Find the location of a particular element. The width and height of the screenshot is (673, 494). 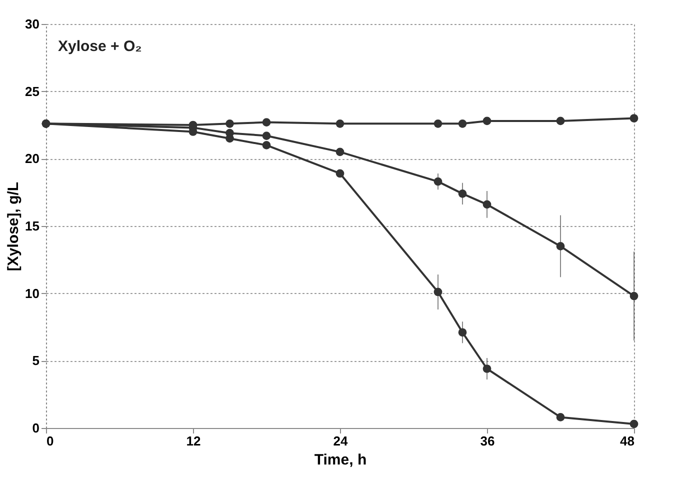

x-tick-label: 0 is located at coordinates (50, 441).